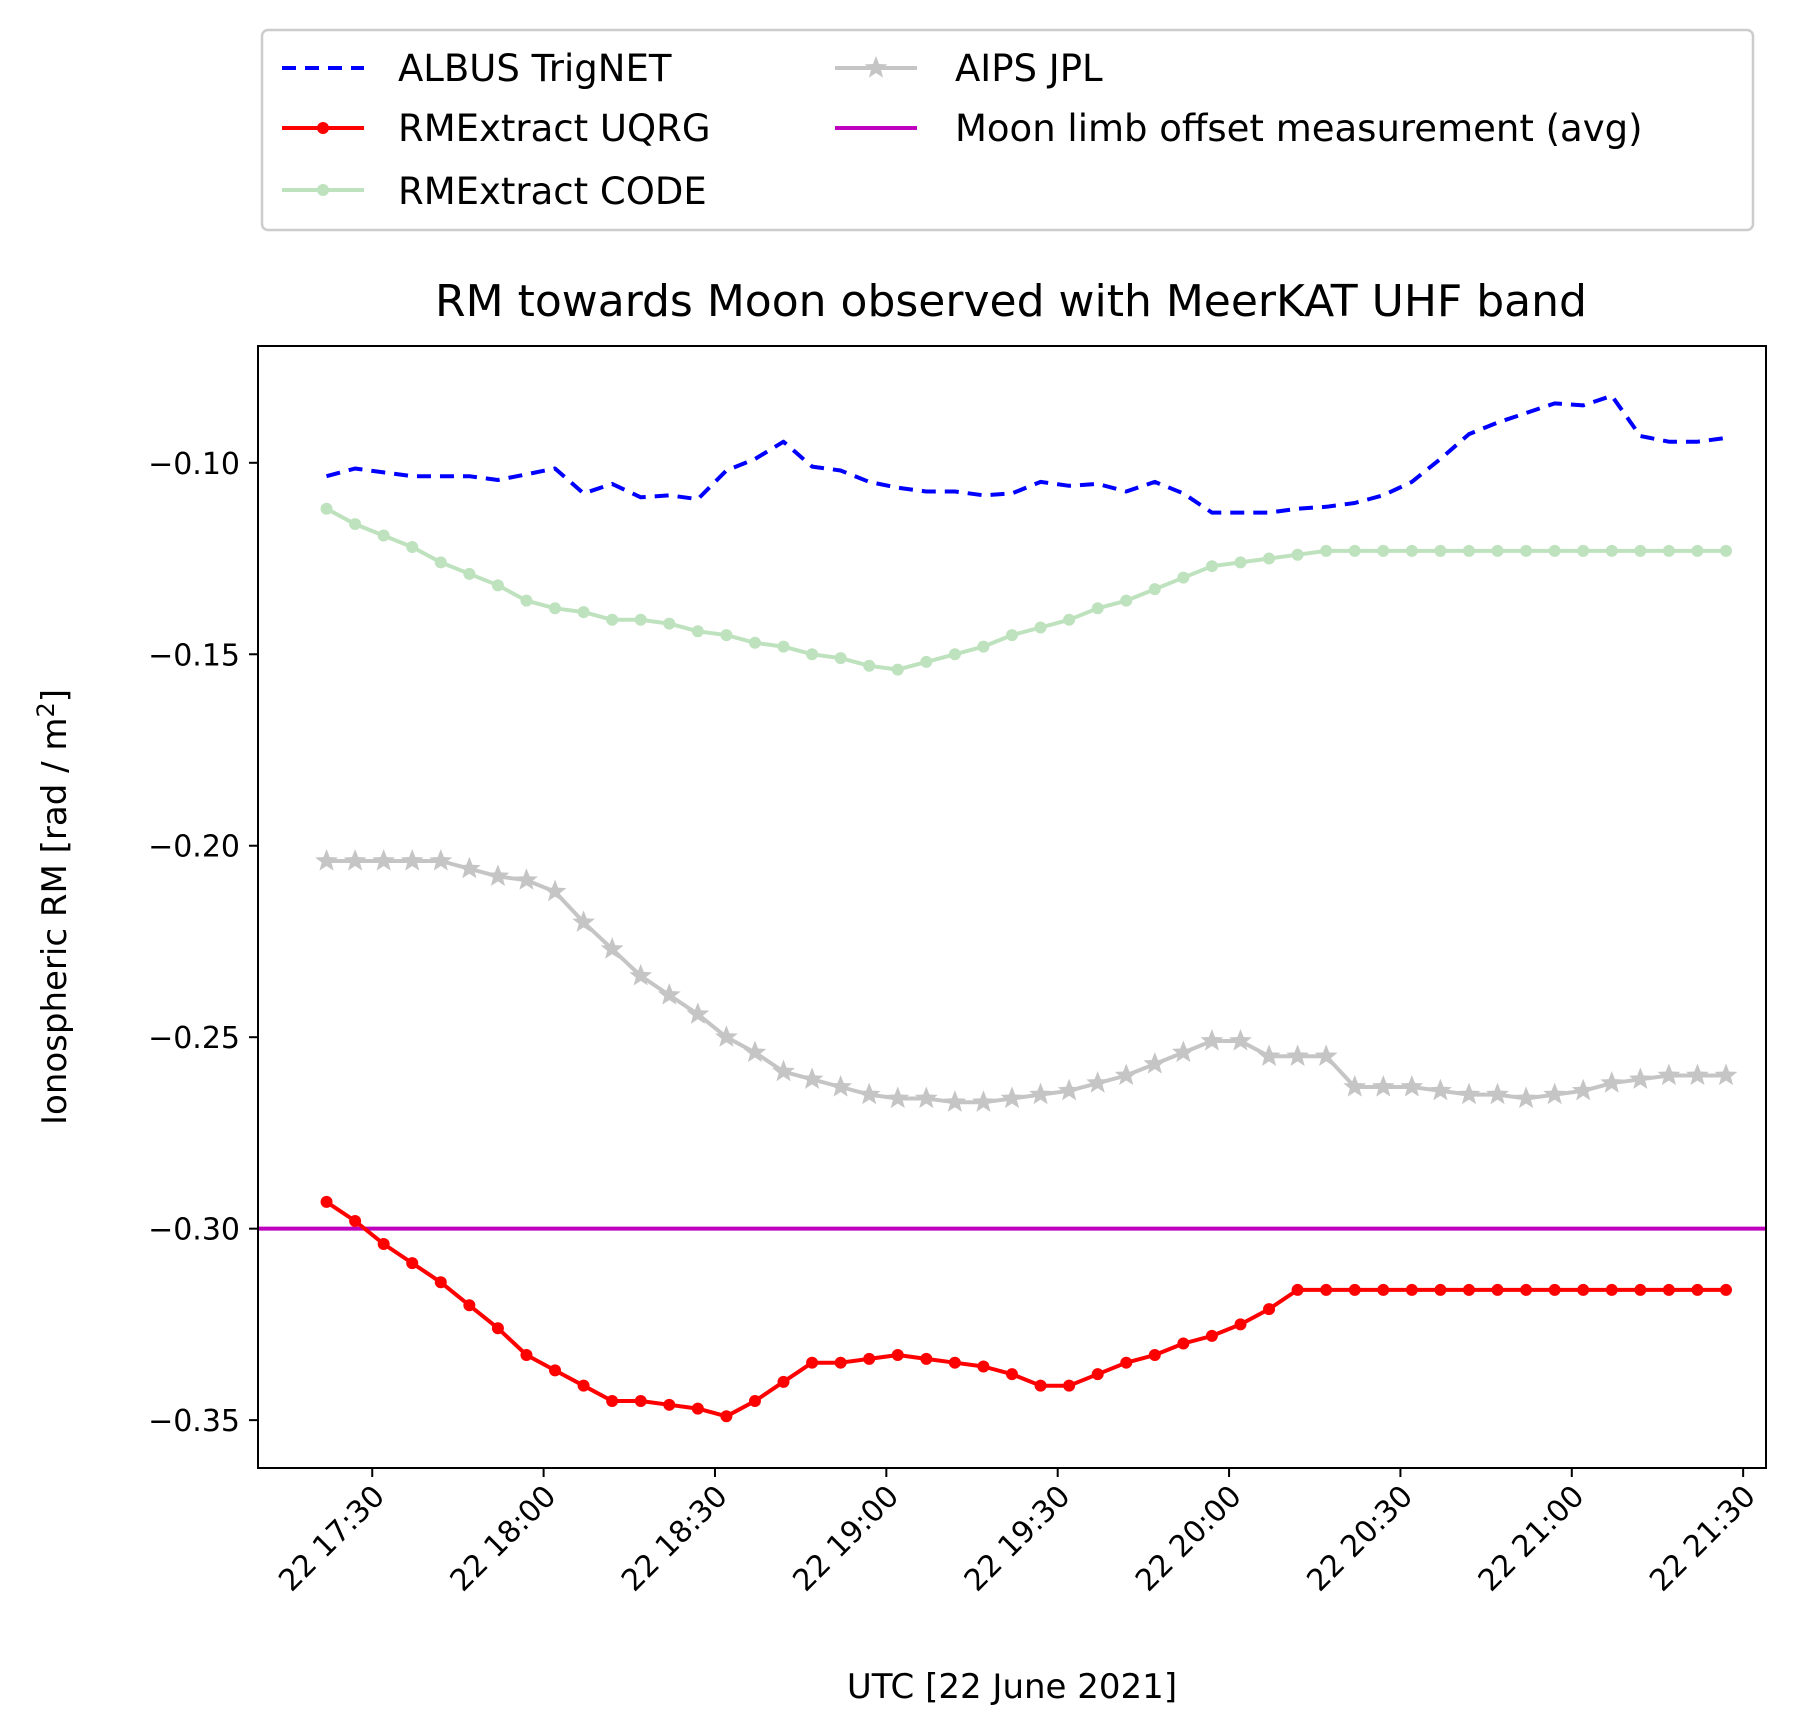 The image size is (1804, 1729). What do you see at coordinates (554, 128) in the screenshot?
I see `legend-label-rmextract-uqrg: RMExtract UQRG` at bounding box center [554, 128].